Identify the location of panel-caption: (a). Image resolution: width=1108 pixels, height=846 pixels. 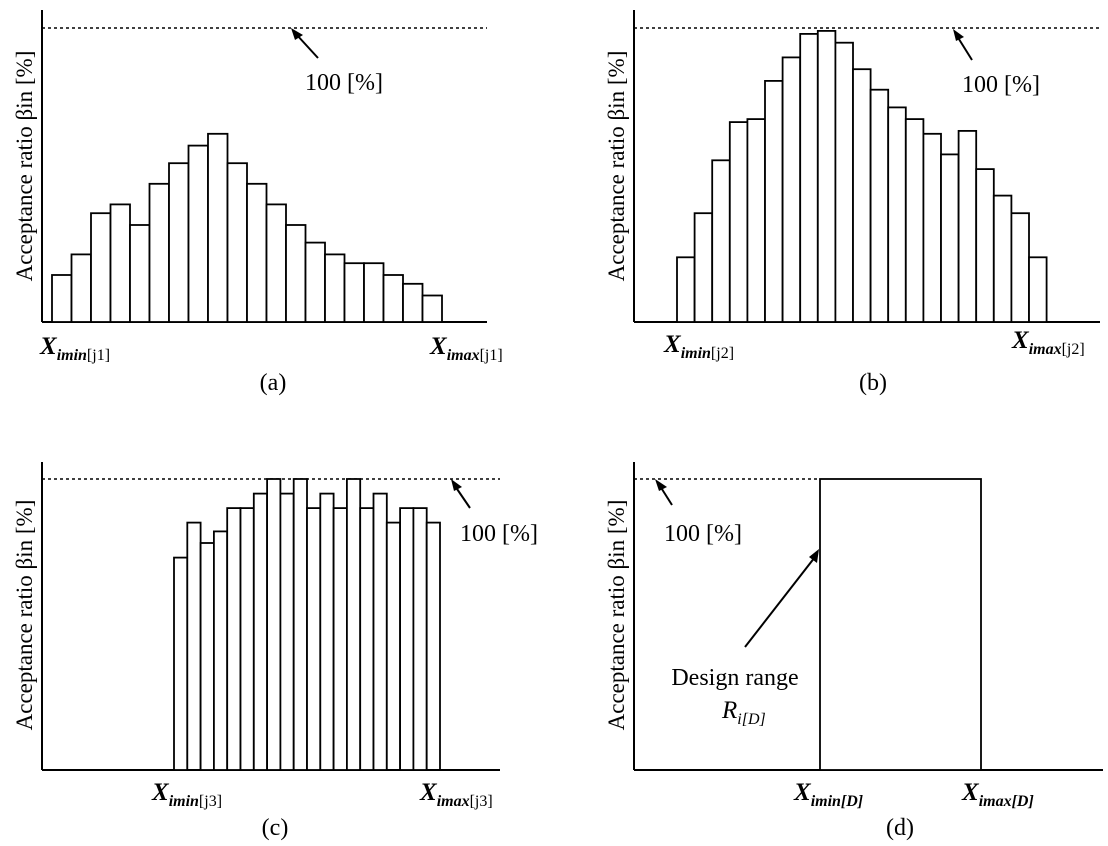
(273, 383).